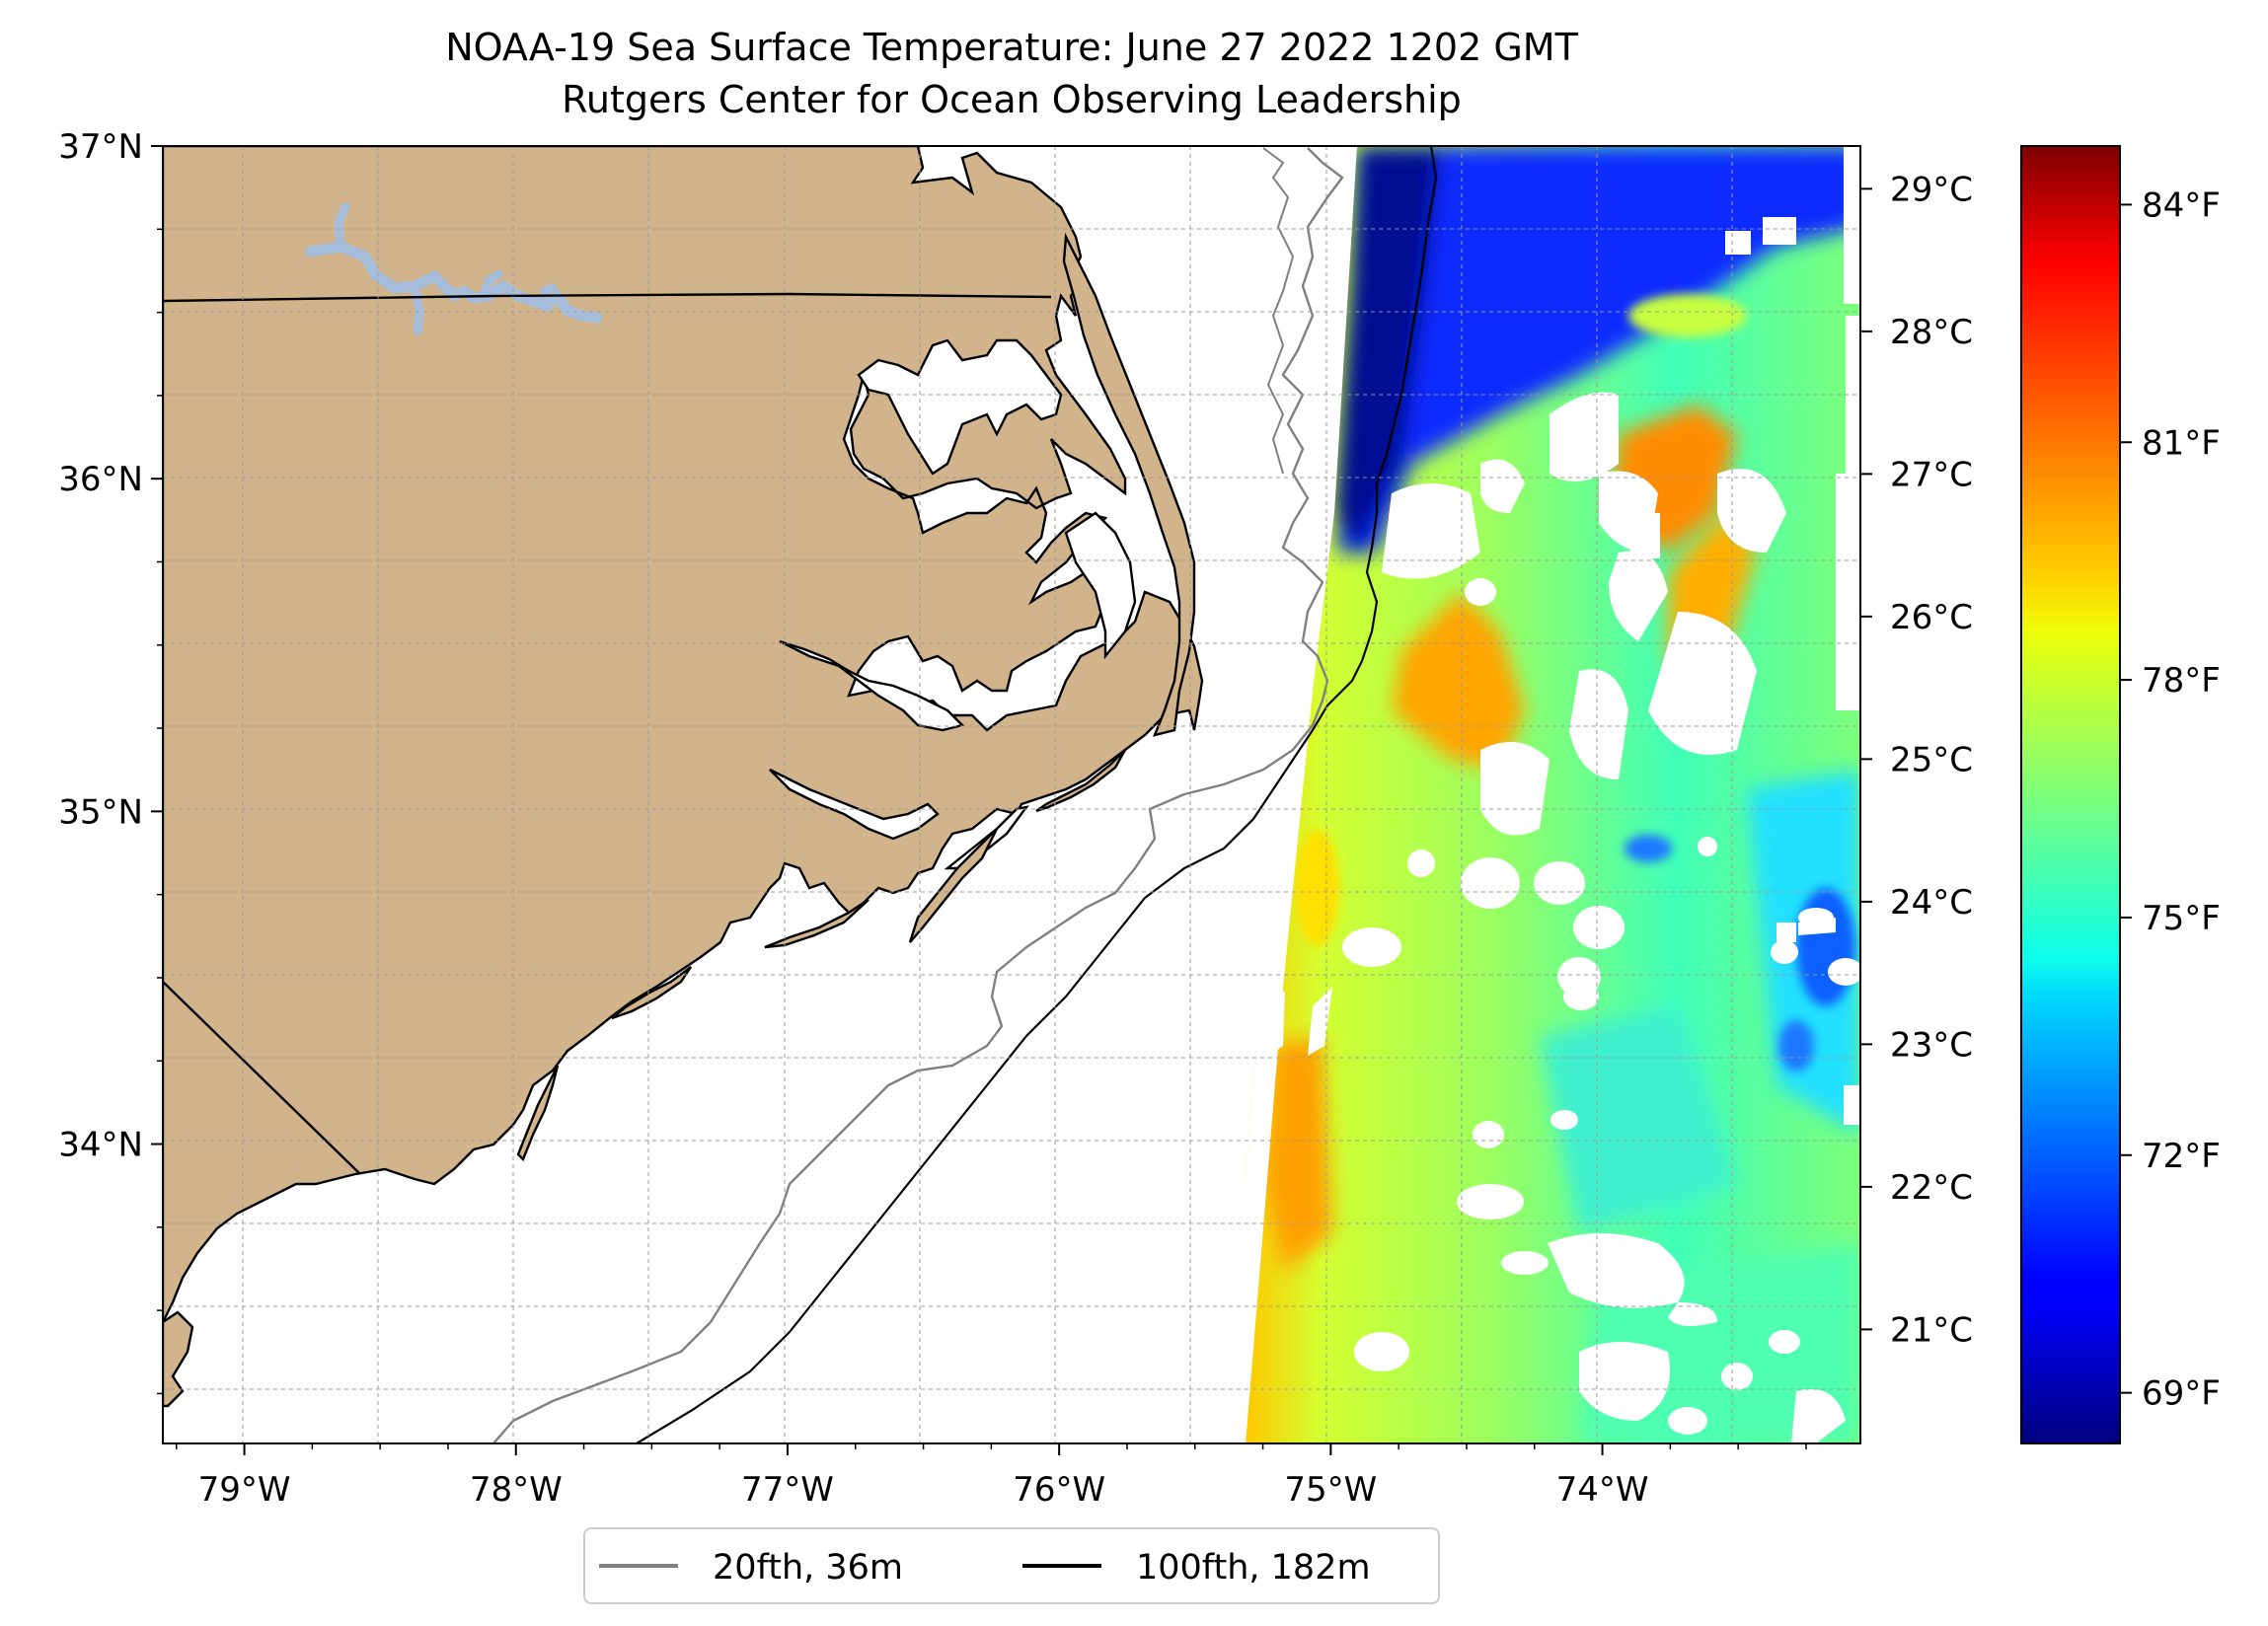  I want to click on fahrenheit-tick-label: 72°F, so click(2182, 1156).